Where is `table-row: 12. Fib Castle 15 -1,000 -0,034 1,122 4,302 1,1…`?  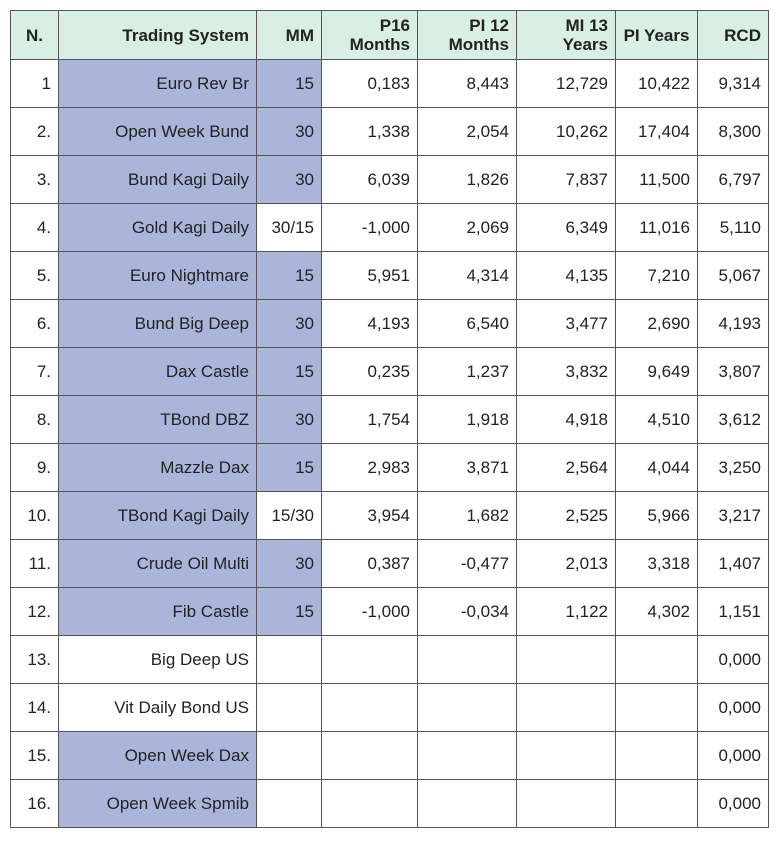 table-row: 12. Fib Castle 15 -1,000 -0,034 1,122 4,302 1,1… is located at coordinates (389, 611).